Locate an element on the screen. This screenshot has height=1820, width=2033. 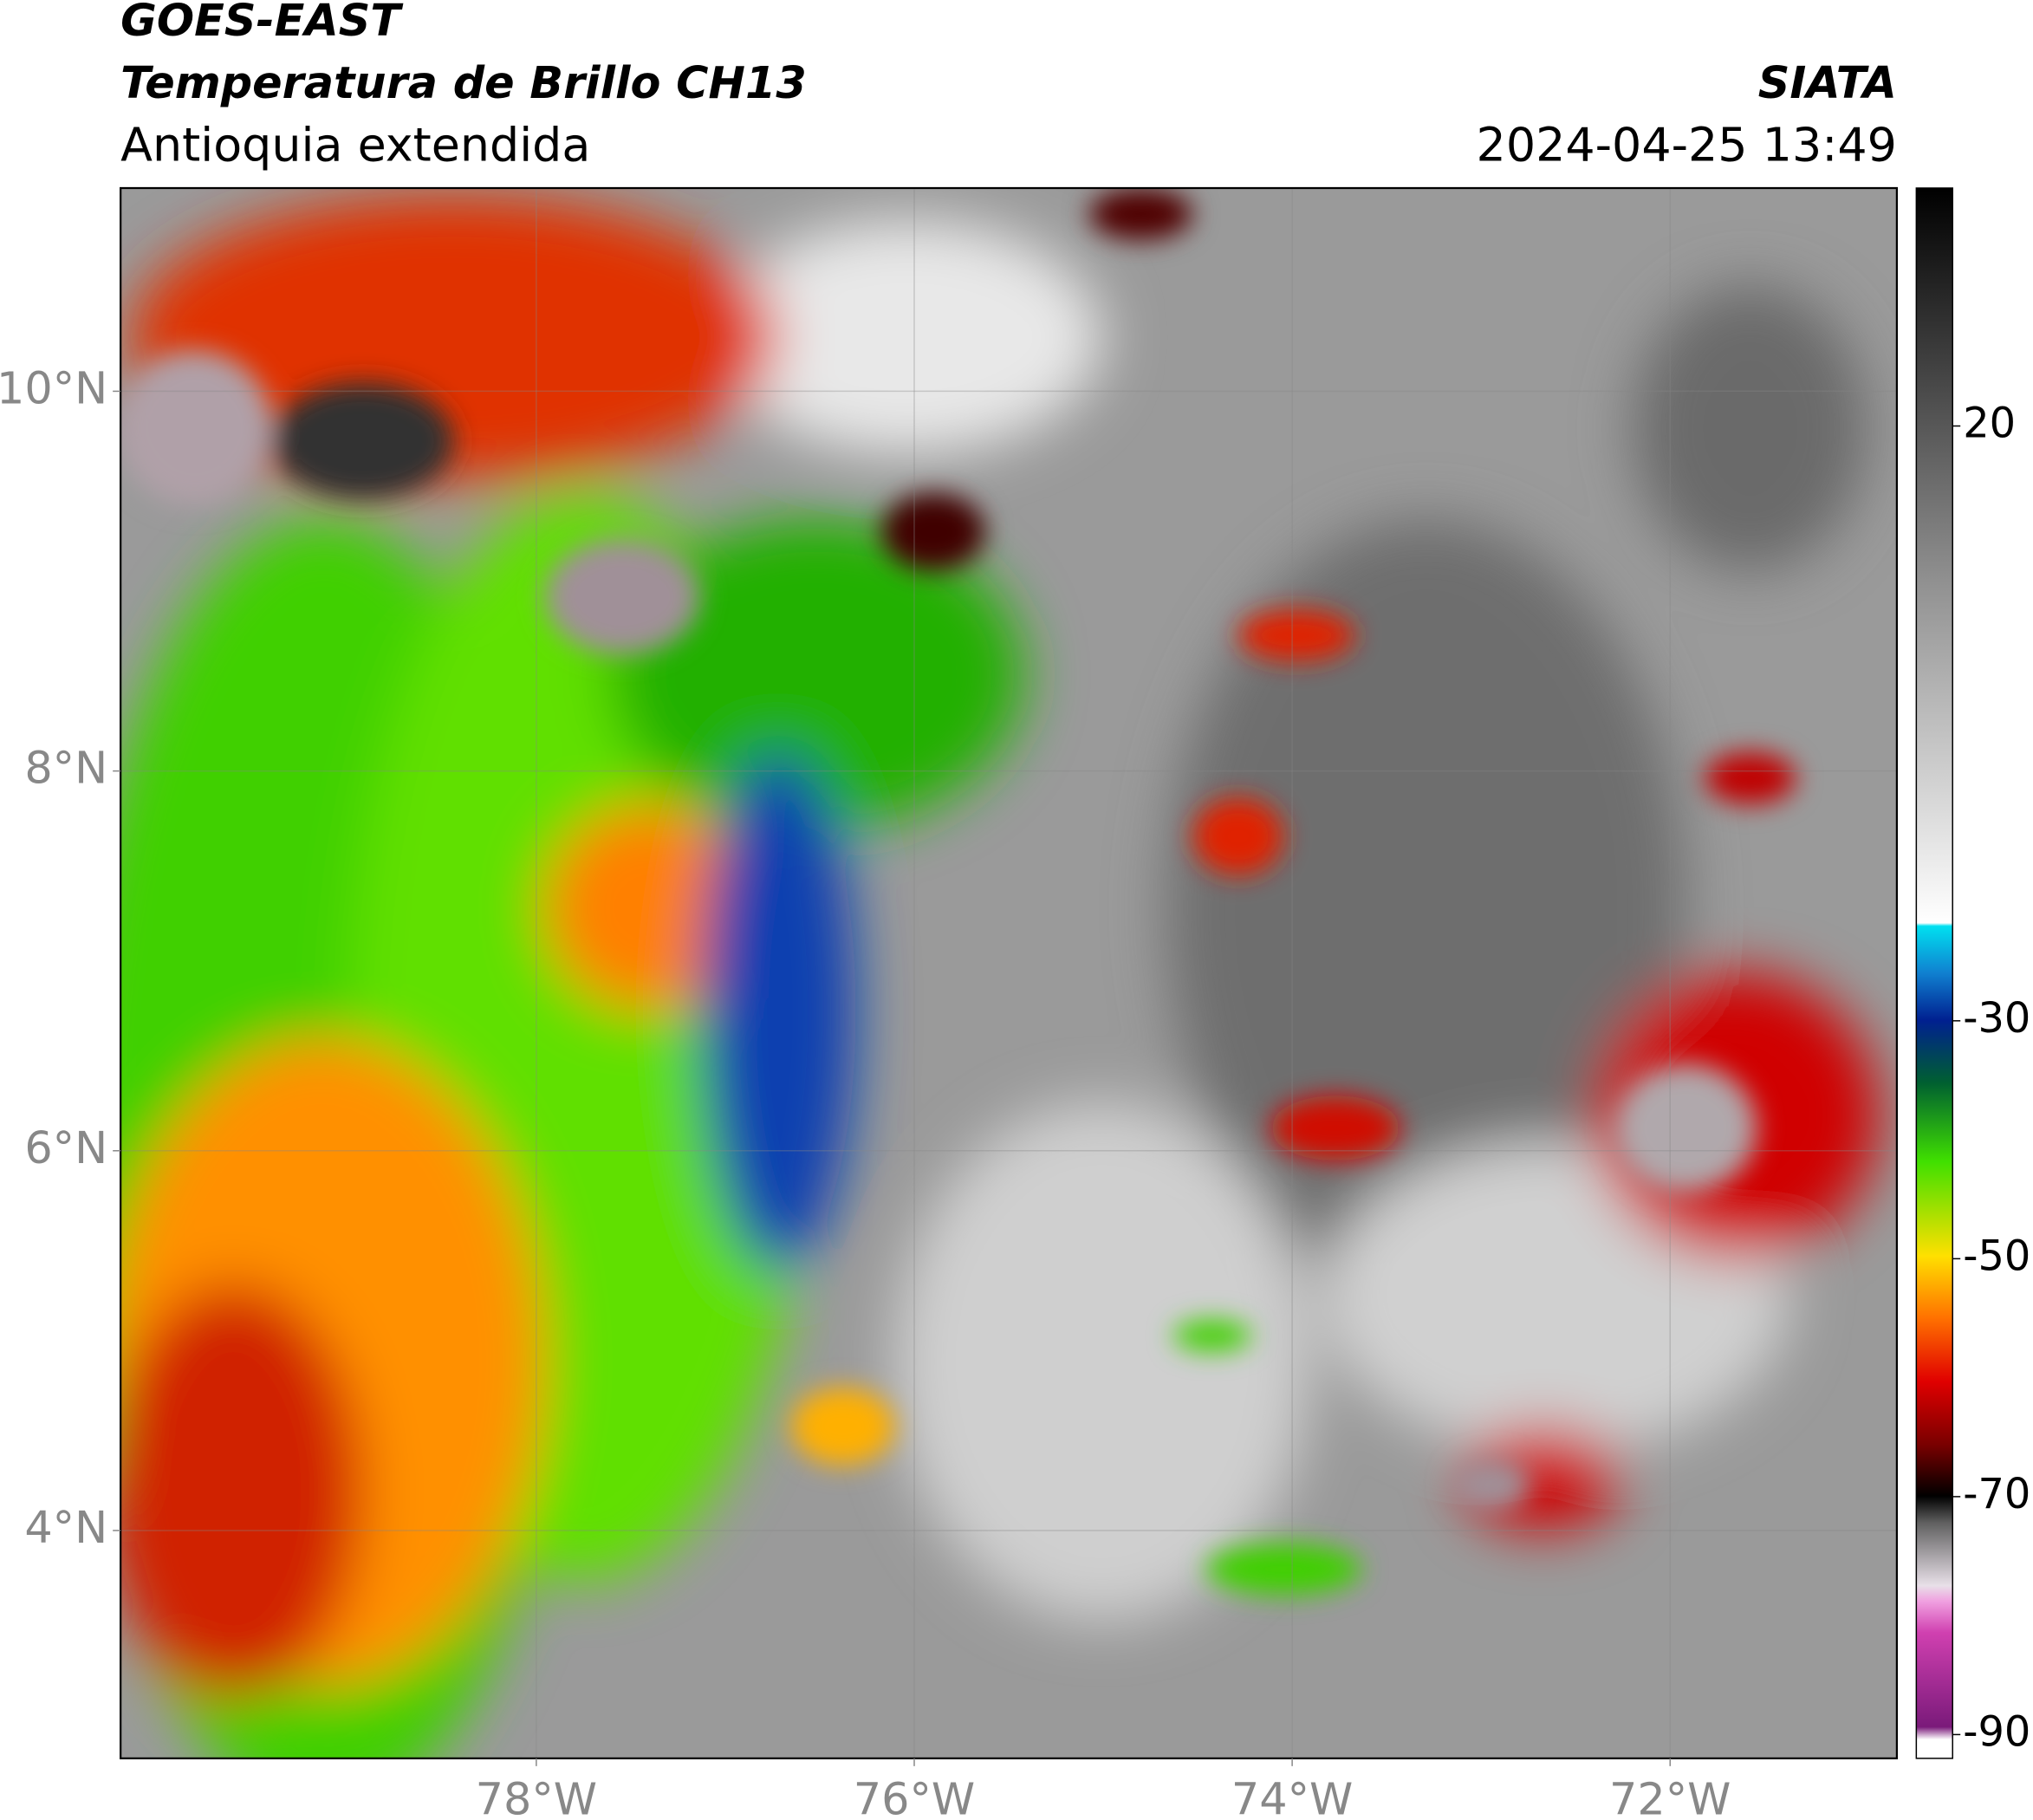
y-tick-label: 6°N is located at coordinates (65, 1147).